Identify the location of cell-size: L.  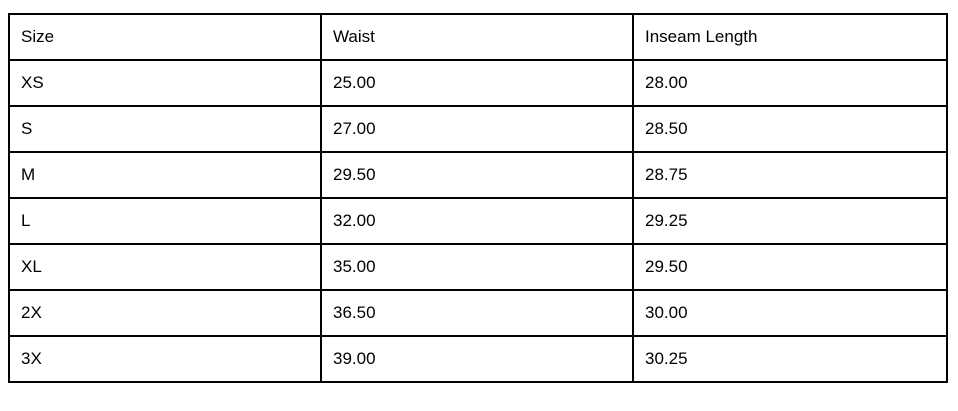
(165, 221).